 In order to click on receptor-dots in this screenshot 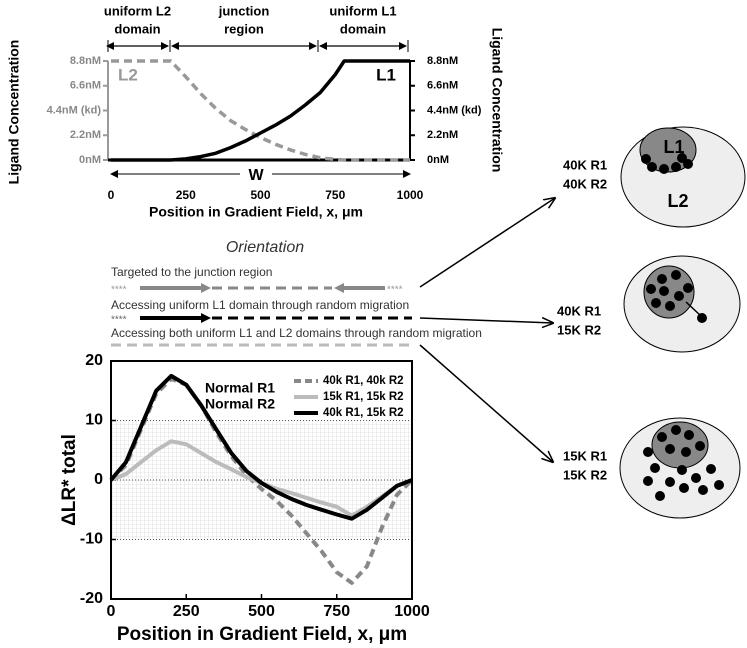, I will do `click(682, 327)`.